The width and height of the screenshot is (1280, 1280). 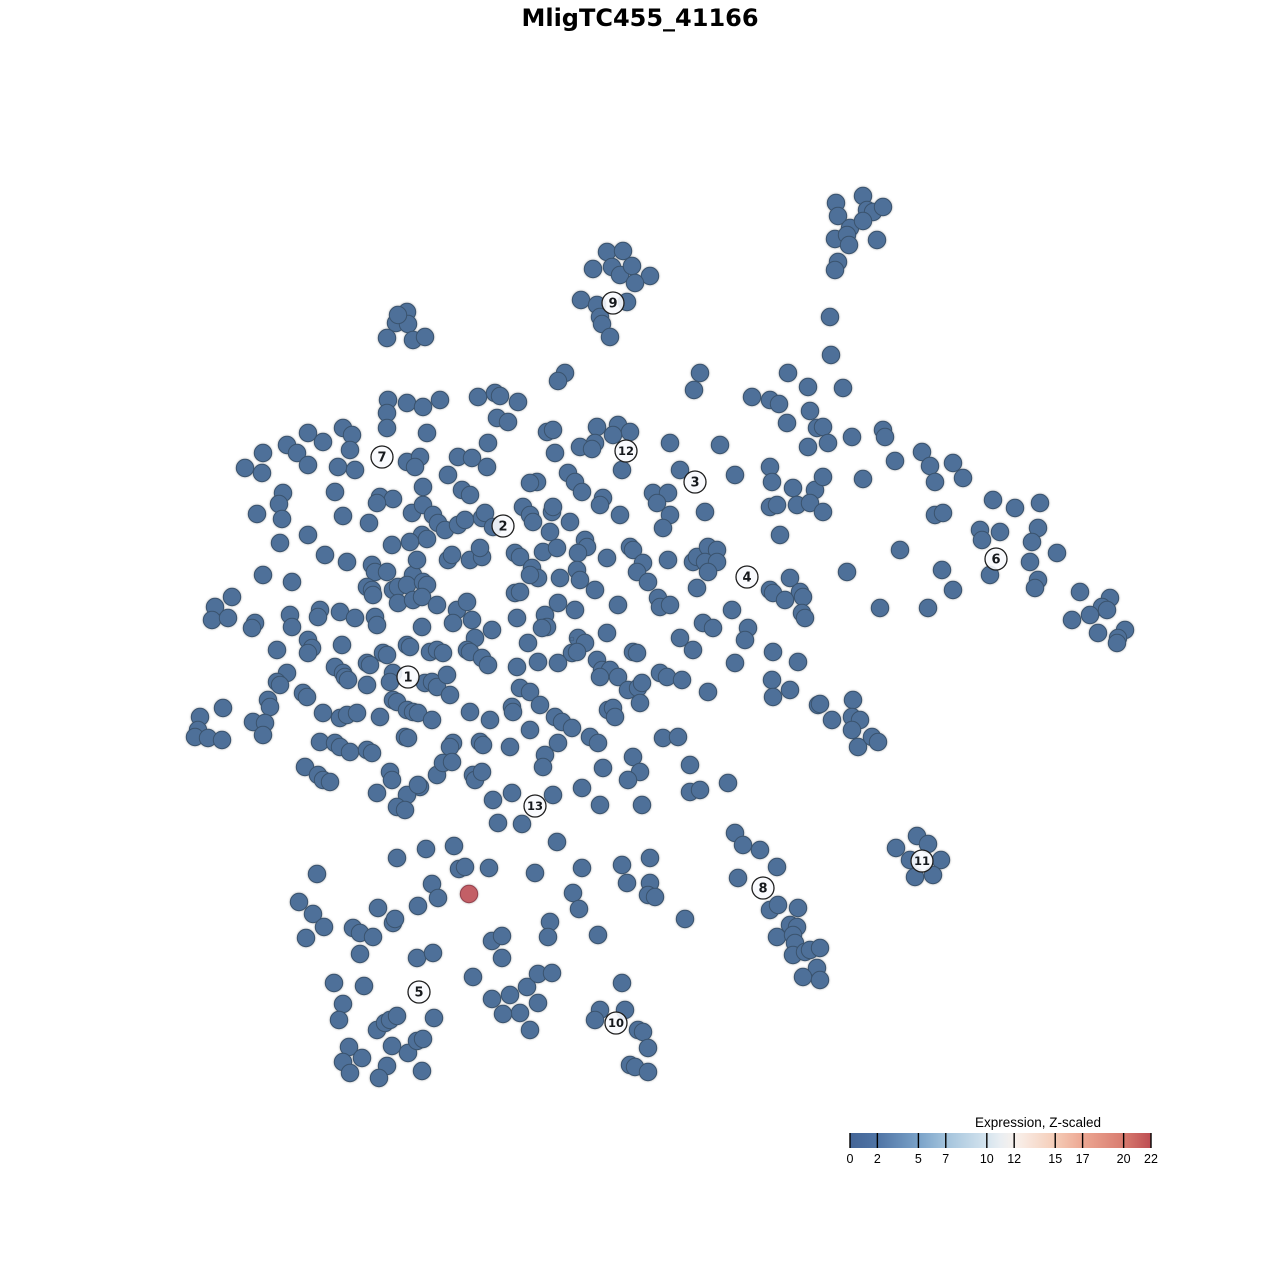 What do you see at coordinates (407, 678) in the screenshot?
I see `cluster-label-text: 1` at bounding box center [407, 678].